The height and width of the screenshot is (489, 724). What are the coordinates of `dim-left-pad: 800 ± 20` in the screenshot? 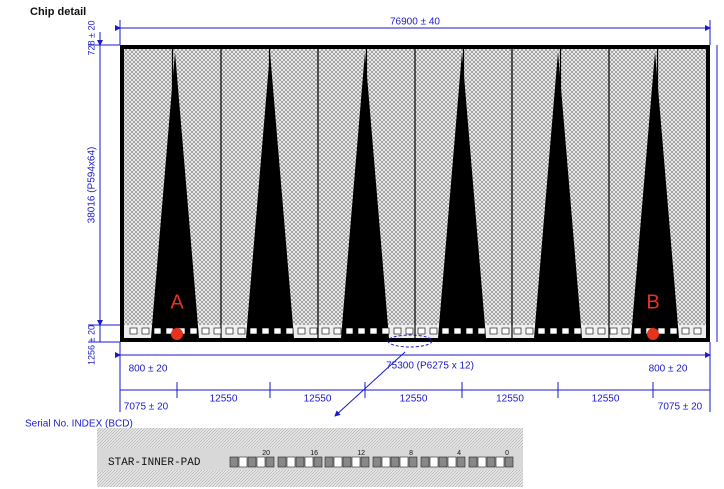 It's located at (148, 369).